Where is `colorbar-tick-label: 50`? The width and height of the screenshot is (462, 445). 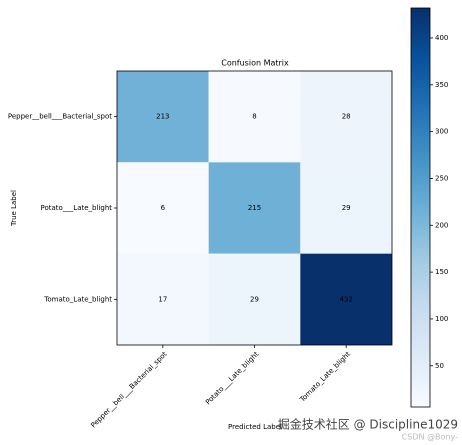 colorbar-tick-label: 50 is located at coordinates (439, 366).